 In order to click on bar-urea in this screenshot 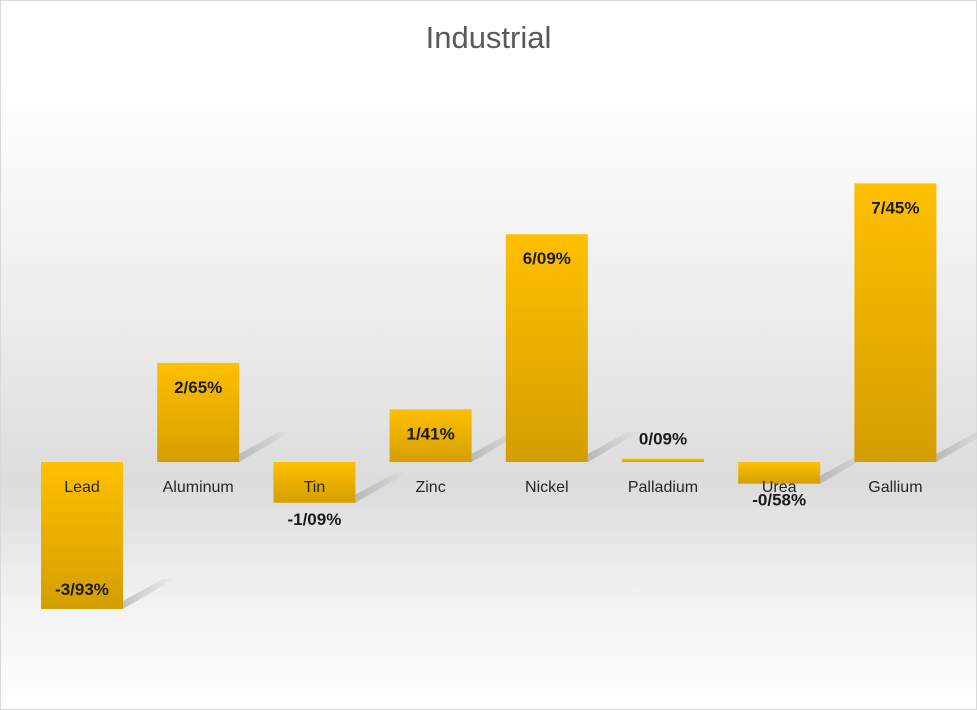, I will do `click(779, 473)`.